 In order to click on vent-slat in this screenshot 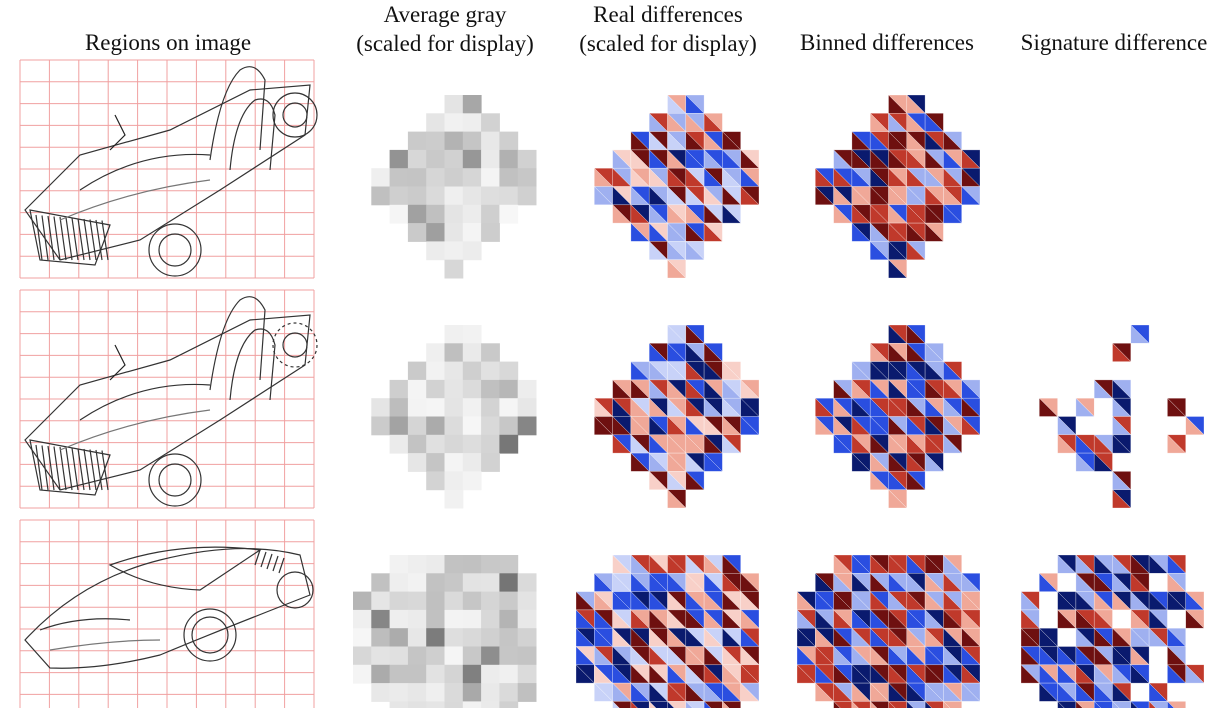, I will do `click(281, 565)`.